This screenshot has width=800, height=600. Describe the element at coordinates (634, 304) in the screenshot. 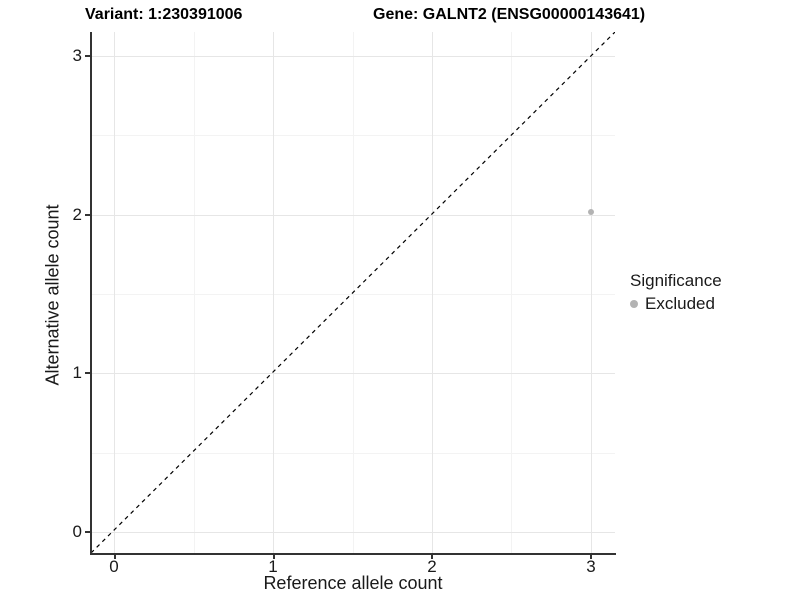

I see `legend-dot-icon` at that location.